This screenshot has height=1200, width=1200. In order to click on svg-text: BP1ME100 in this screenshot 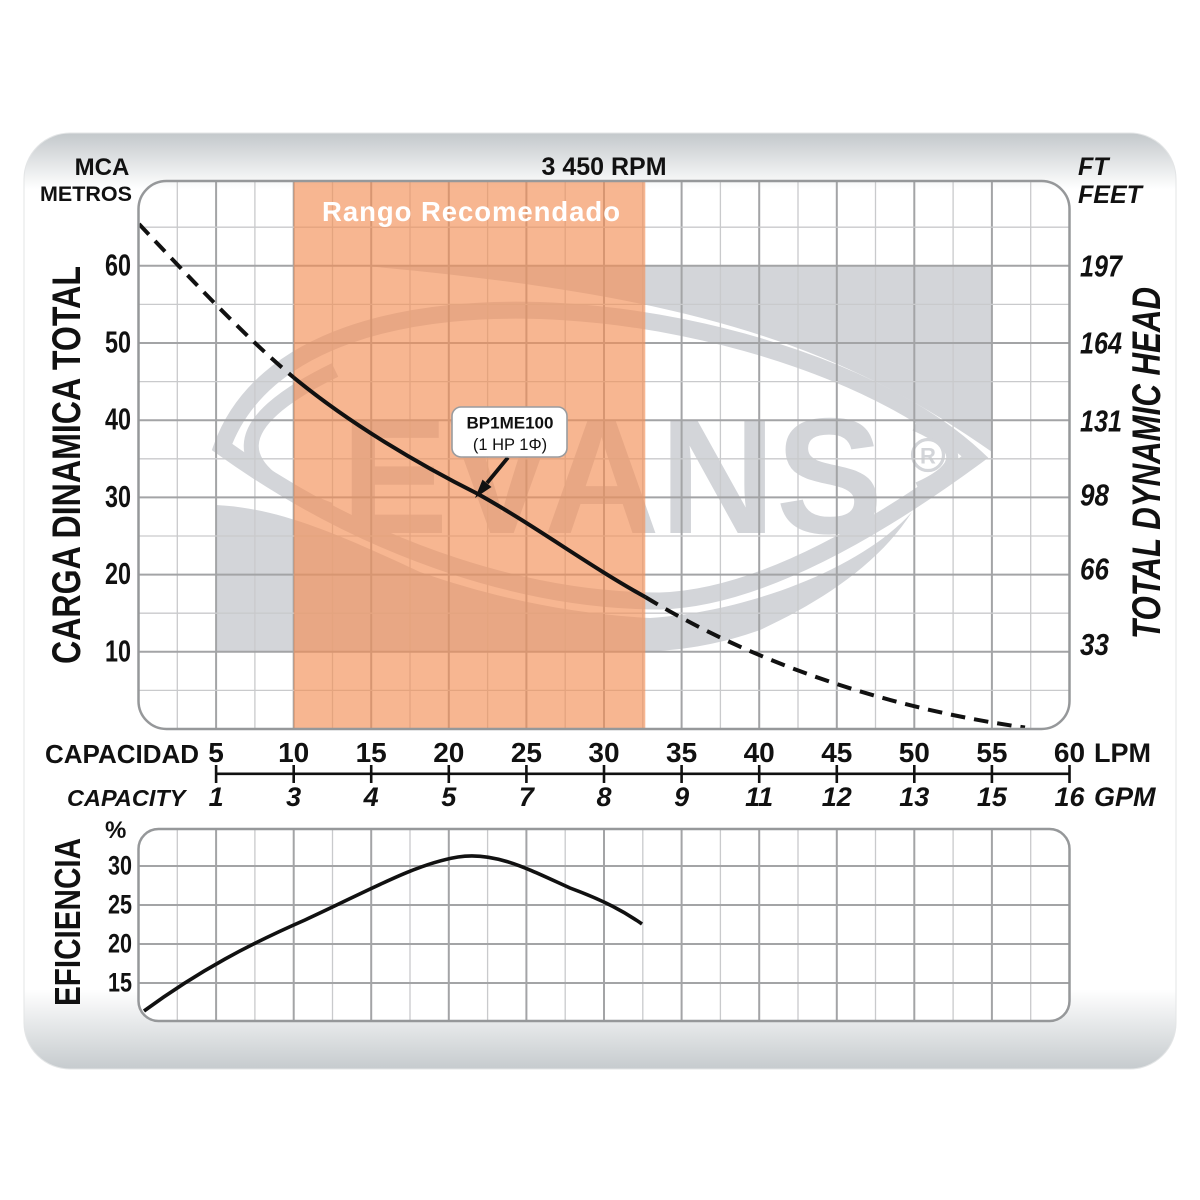, I will do `click(510, 423)`.